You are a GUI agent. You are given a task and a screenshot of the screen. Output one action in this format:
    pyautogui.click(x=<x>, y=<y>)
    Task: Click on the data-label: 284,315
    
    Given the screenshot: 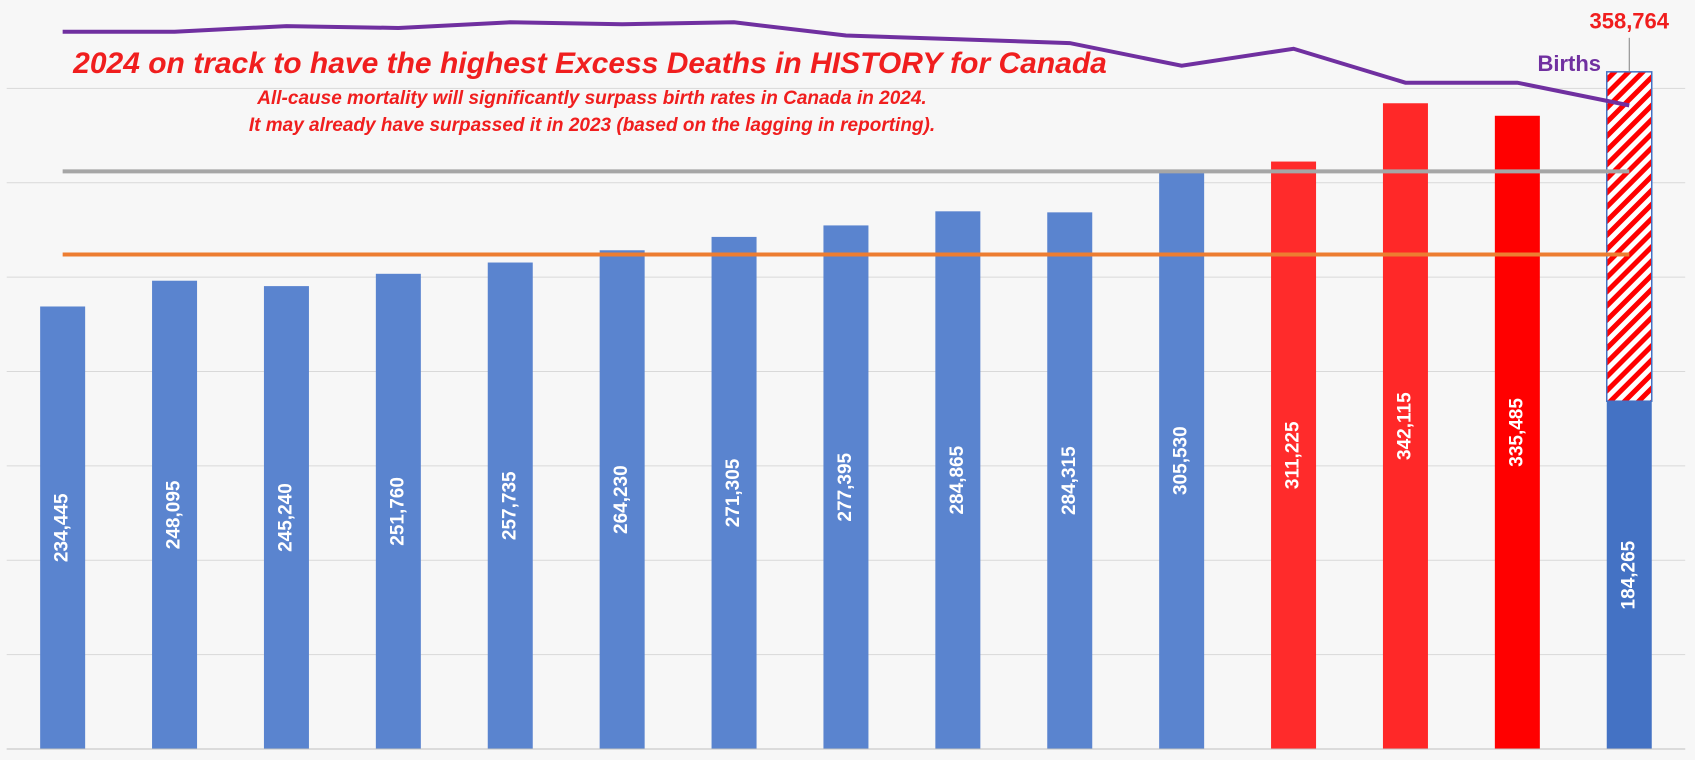 What is the action you would take?
    pyautogui.click(x=1069, y=480)
    